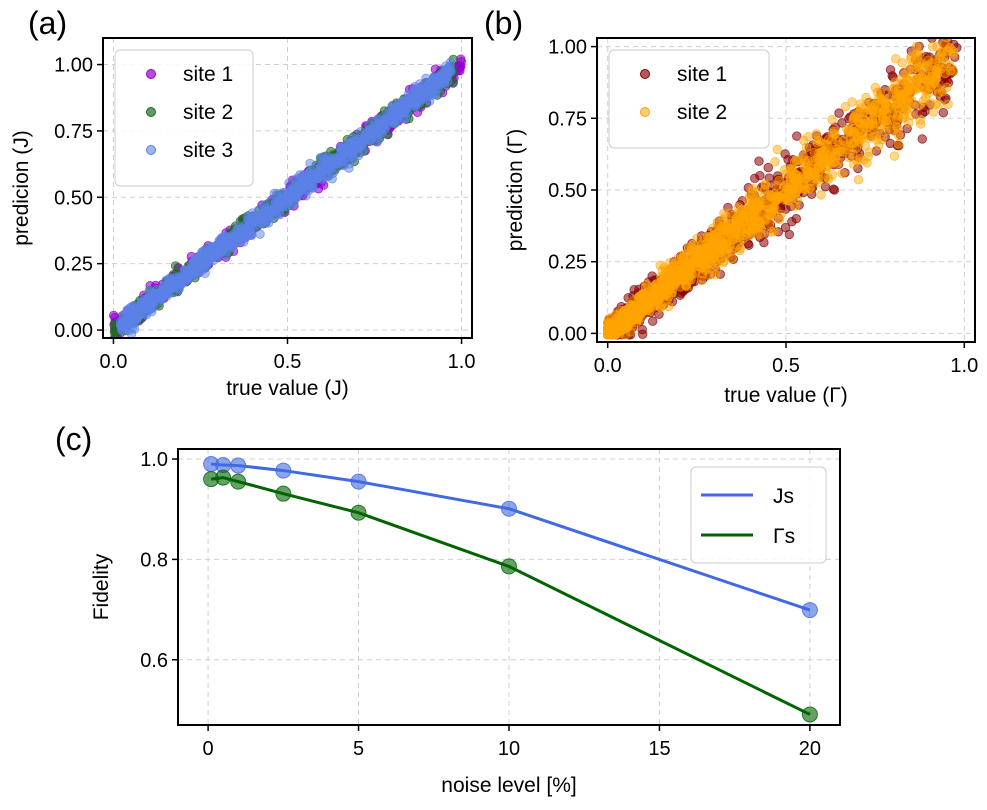  I want to click on y-tick-label: 0.8, so click(154, 560).